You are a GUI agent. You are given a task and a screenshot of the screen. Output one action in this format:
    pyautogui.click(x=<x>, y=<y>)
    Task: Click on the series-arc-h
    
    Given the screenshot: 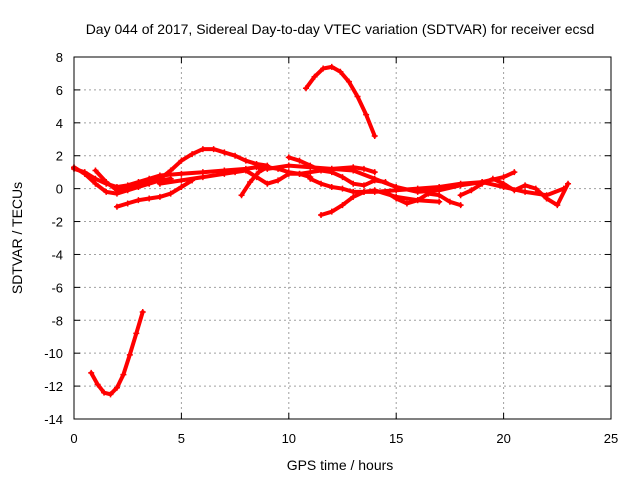 What is the action you would take?
    pyautogui.click(x=337, y=171)
    